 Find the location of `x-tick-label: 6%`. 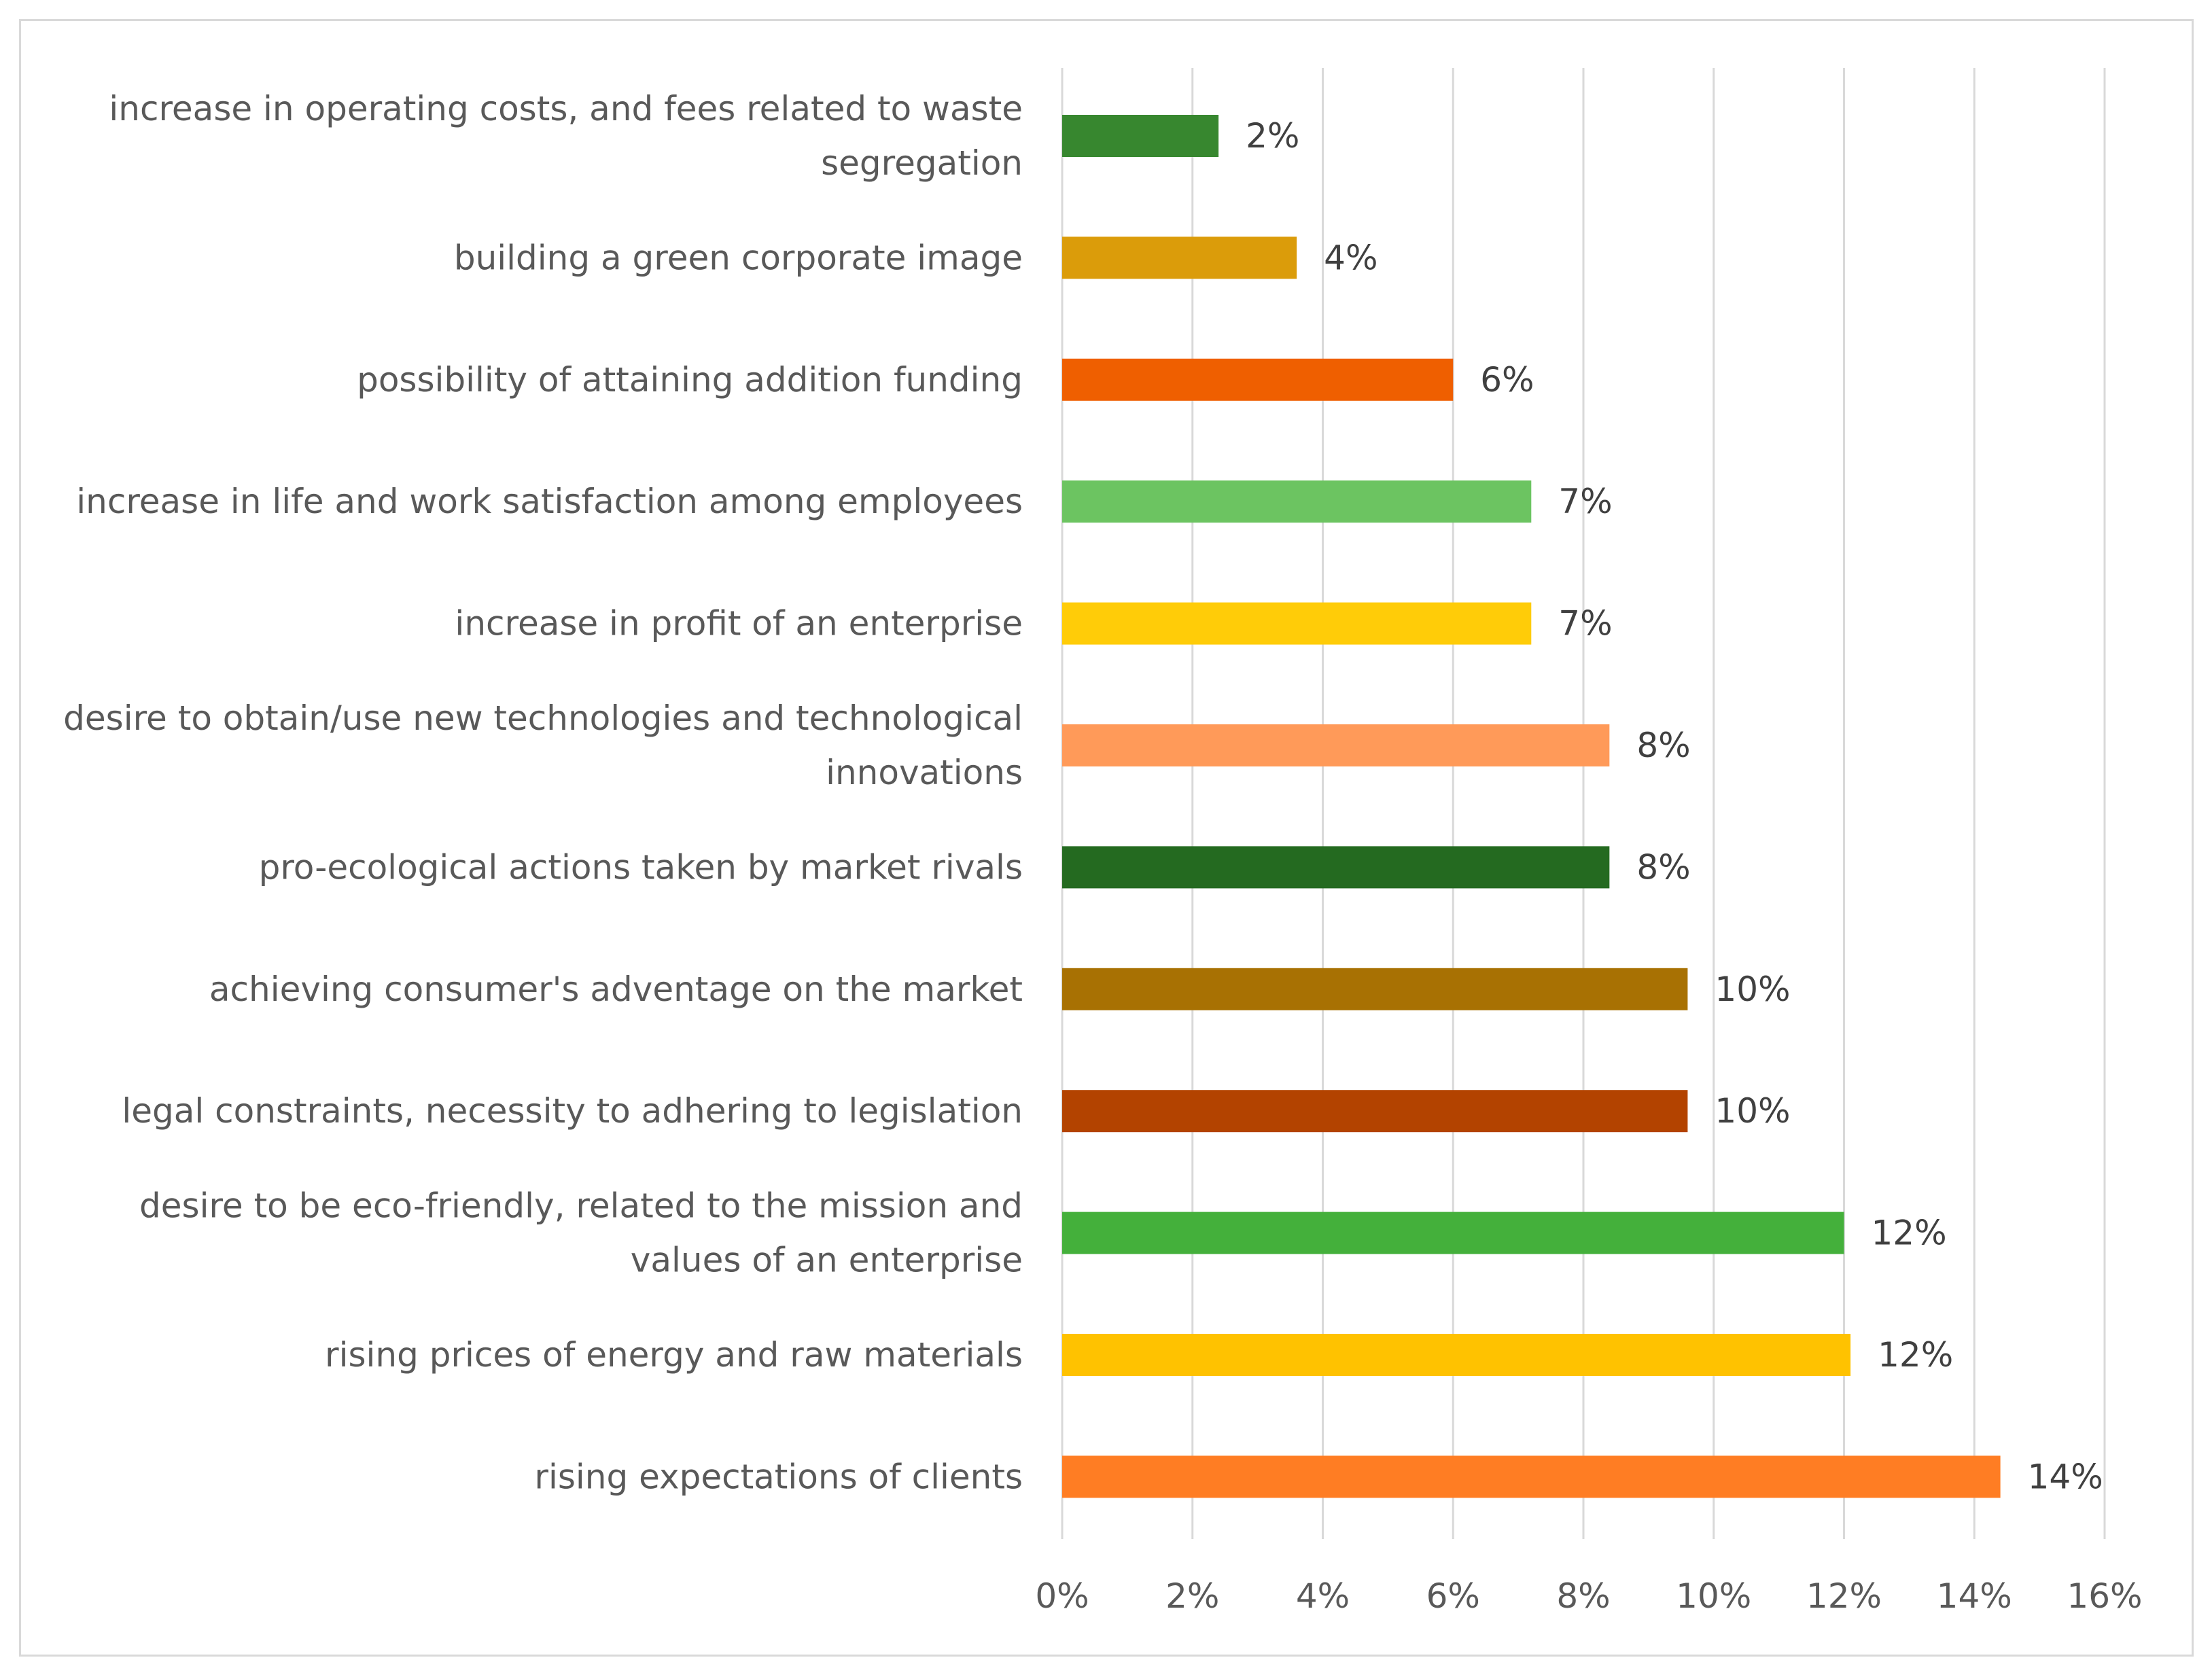

x-tick-label: 6% is located at coordinates (1453, 1596).